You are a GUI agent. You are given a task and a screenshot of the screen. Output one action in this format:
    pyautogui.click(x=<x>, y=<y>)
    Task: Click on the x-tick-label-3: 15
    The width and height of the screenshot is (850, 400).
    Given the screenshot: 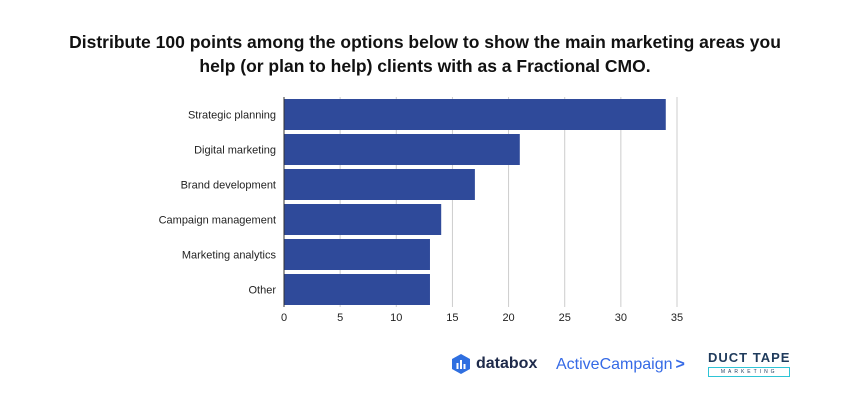 What is the action you would take?
    pyautogui.click(x=452, y=318)
    